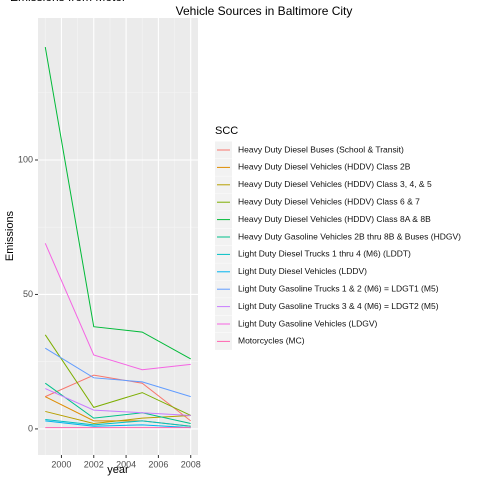 This screenshot has height=480, width=480. What do you see at coordinates (118, 470) in the screenshot?
I see `x-axis-label: year` at bounding box center [118, 470].